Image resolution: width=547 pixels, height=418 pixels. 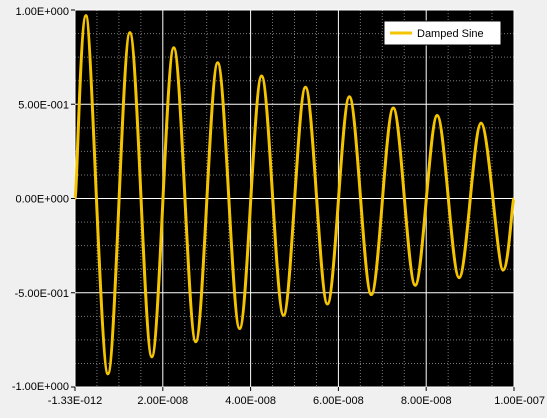 I want to click on x-tick-label: -1.33E-012, so click(x=75, y=401).